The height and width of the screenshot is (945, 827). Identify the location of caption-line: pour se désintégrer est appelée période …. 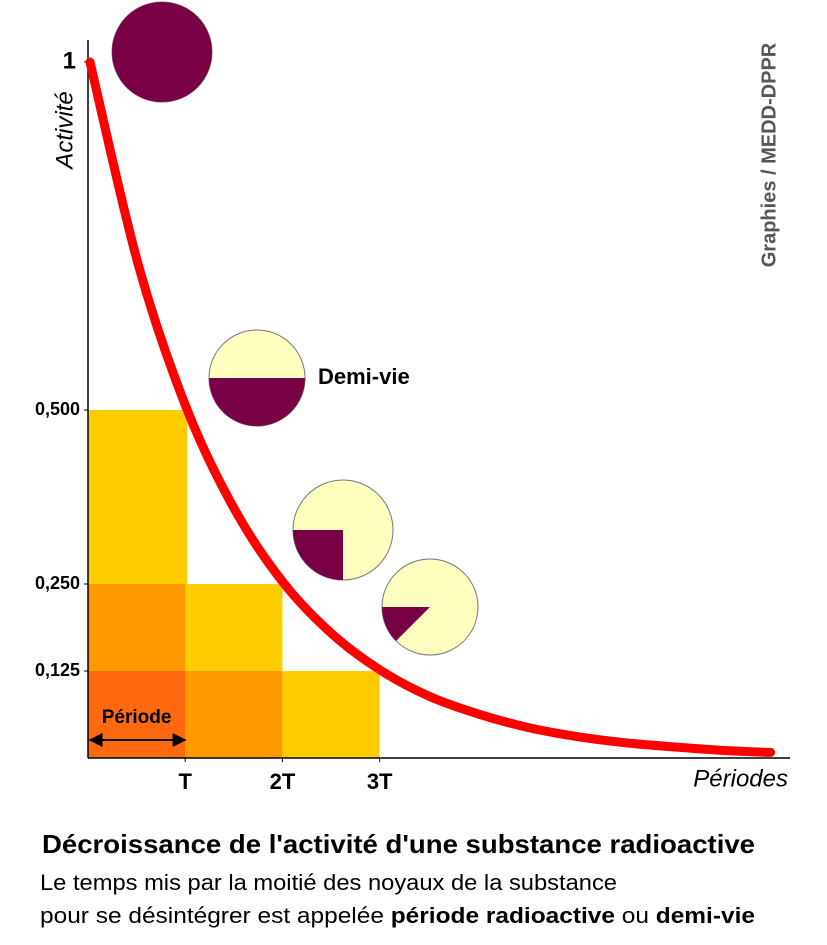
(397, 915).